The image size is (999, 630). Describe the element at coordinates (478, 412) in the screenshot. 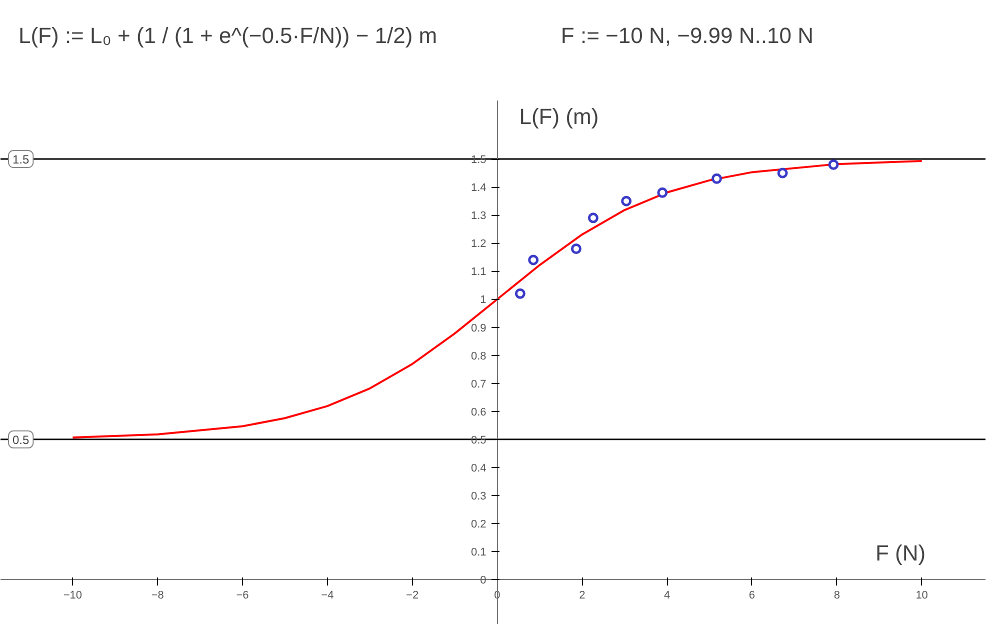

I see `y-tick-label: 0.6` at that location.